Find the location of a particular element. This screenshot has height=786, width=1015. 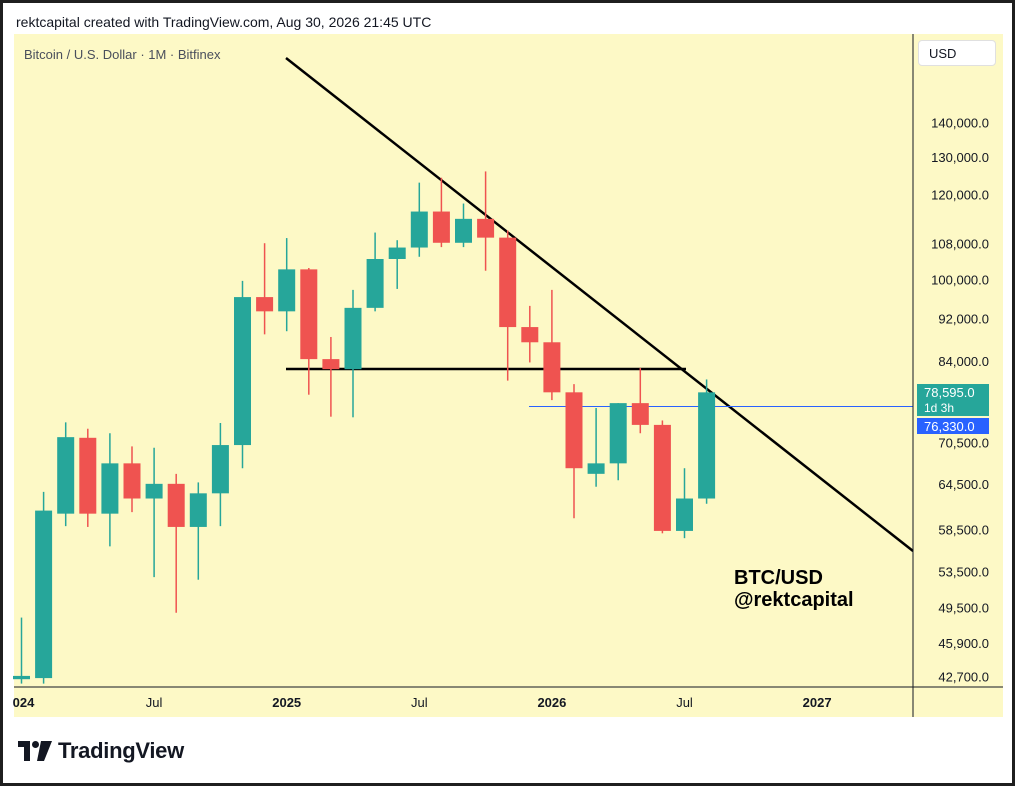

y-tick-label: 130,000.0 is located at coordinates (960, 157).